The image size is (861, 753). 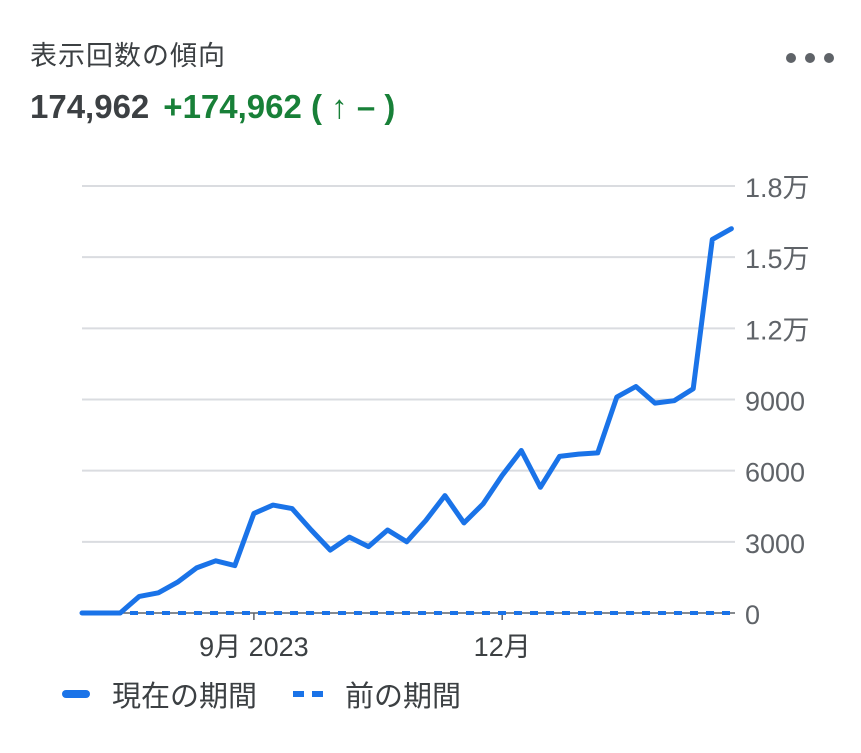 What do you see at coordinates (775, 402) in the screenshot?
I see `y-tick-label: 9000` at bounding box center [775, 402].